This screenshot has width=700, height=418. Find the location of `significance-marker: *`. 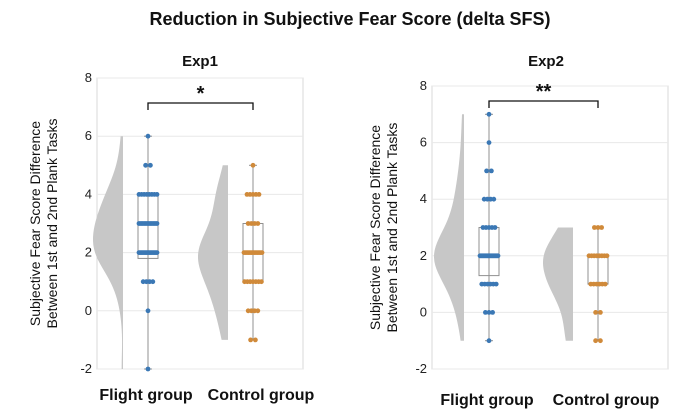

significance-marker: * is located at coordinates (201, 94).